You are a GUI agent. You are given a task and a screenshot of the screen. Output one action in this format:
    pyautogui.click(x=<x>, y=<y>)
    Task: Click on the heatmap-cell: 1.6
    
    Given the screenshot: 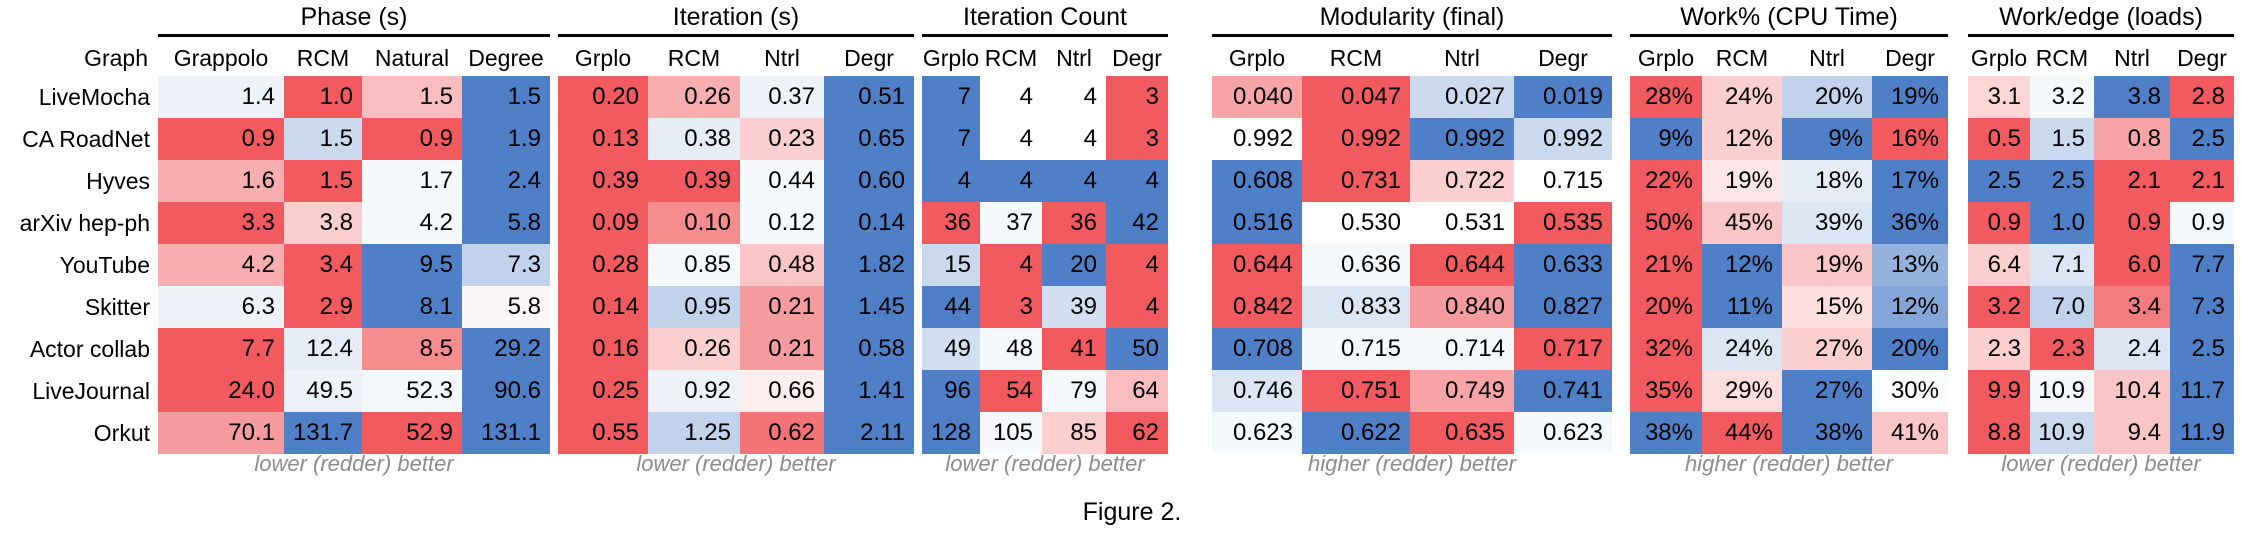 What is the action you would take?
    pyautogui.click(x=221, y=181)
    